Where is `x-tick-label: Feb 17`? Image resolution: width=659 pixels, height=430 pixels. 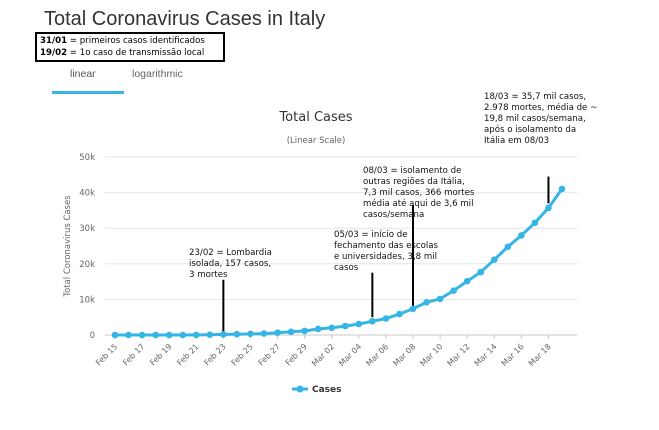
x-tick-label: Feb 17 is located at coordinates (133, 354).